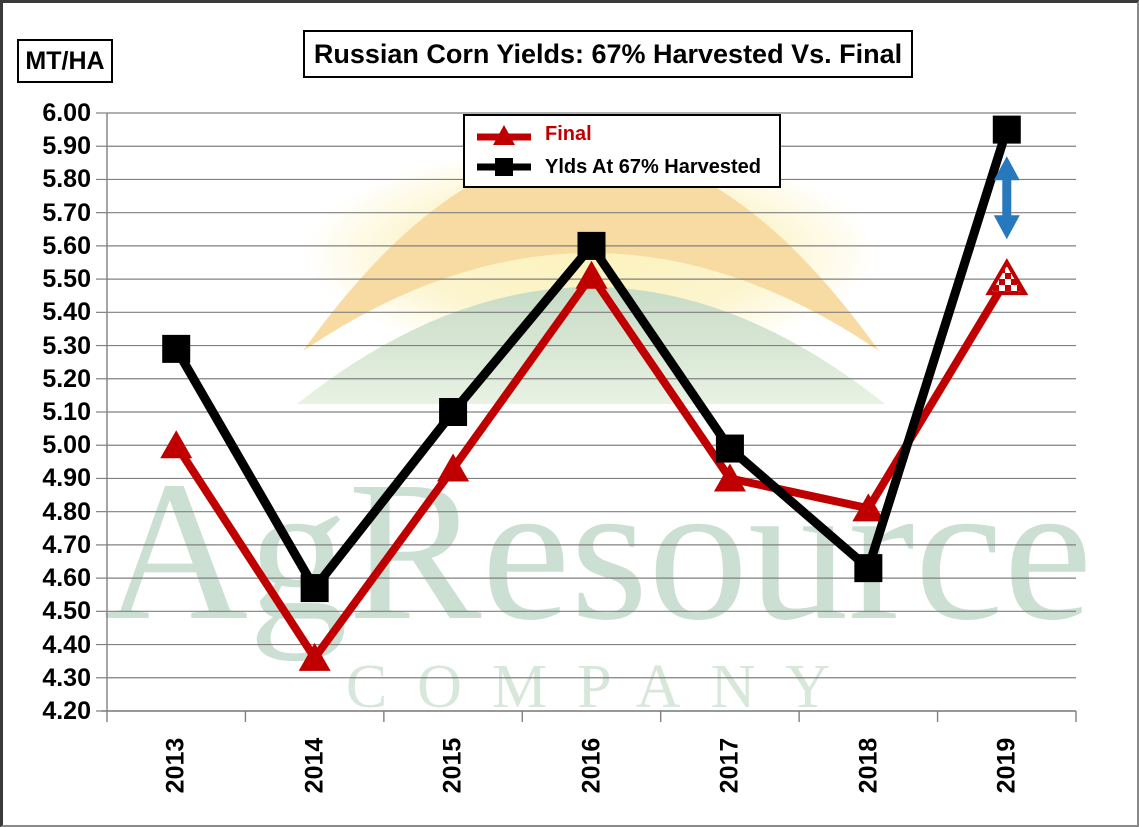  I want to click on x-tick-text: 2017, so click(729, 765).